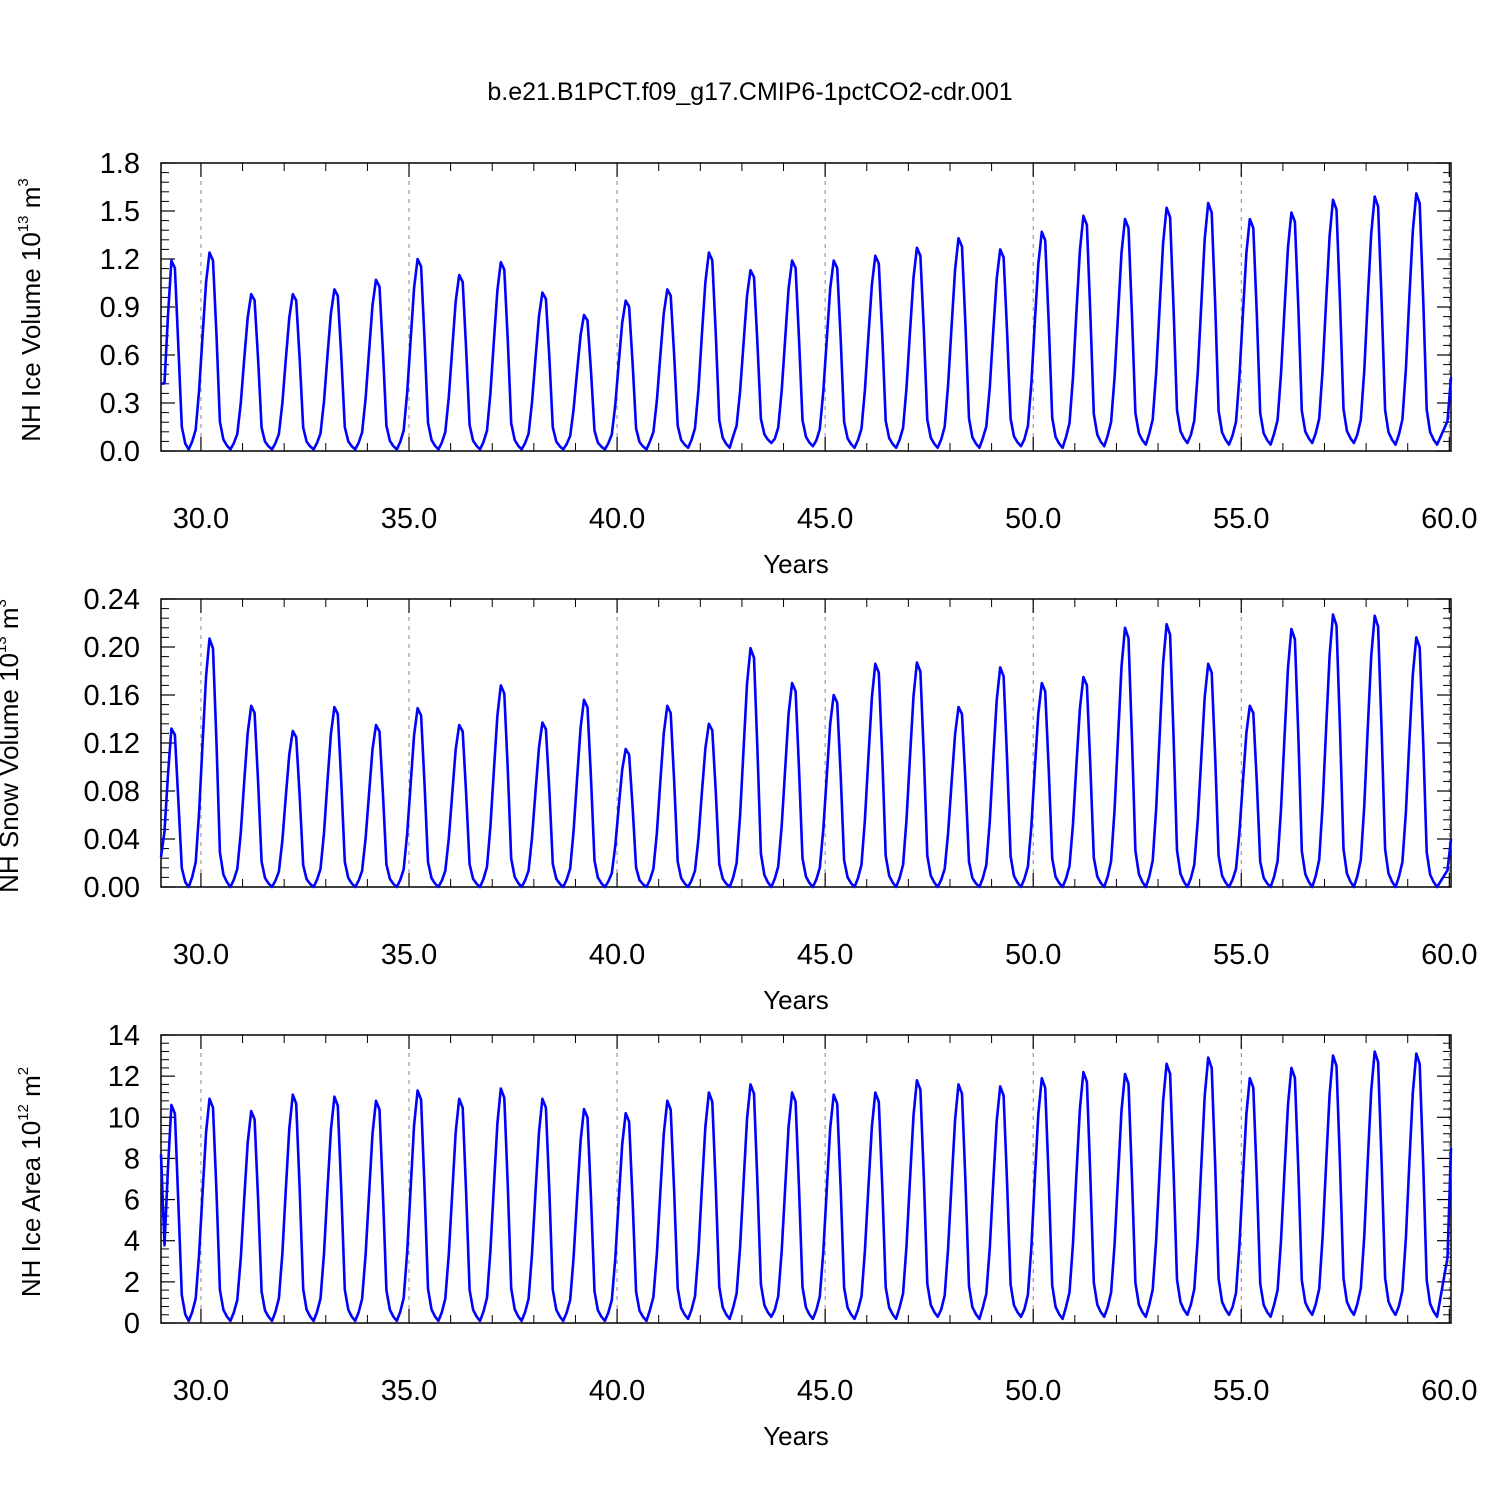 This screenshot has height=1505, width=1500. I want to click on y-tick-label: 0.3, so click(120, 404).